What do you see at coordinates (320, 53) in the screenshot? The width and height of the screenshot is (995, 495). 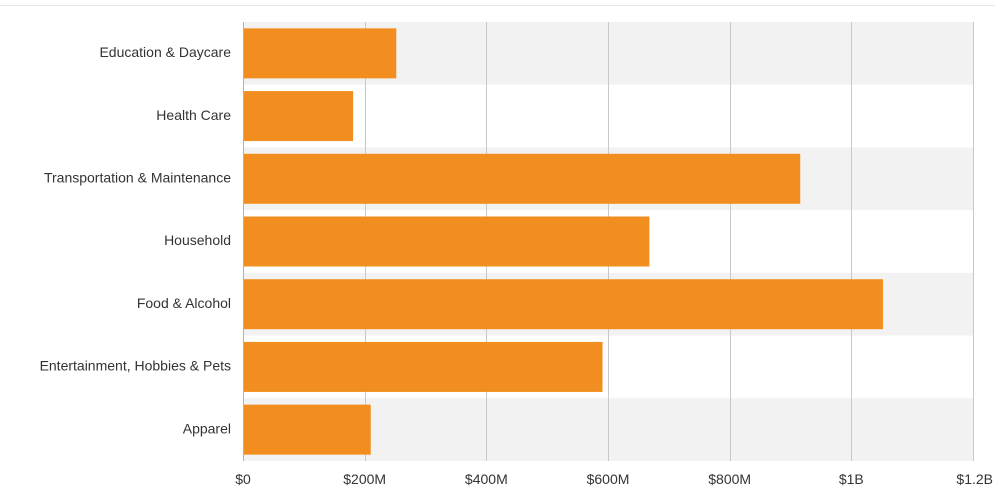 I see `bar-education-and-daycare` at bounding box center [320, 53].